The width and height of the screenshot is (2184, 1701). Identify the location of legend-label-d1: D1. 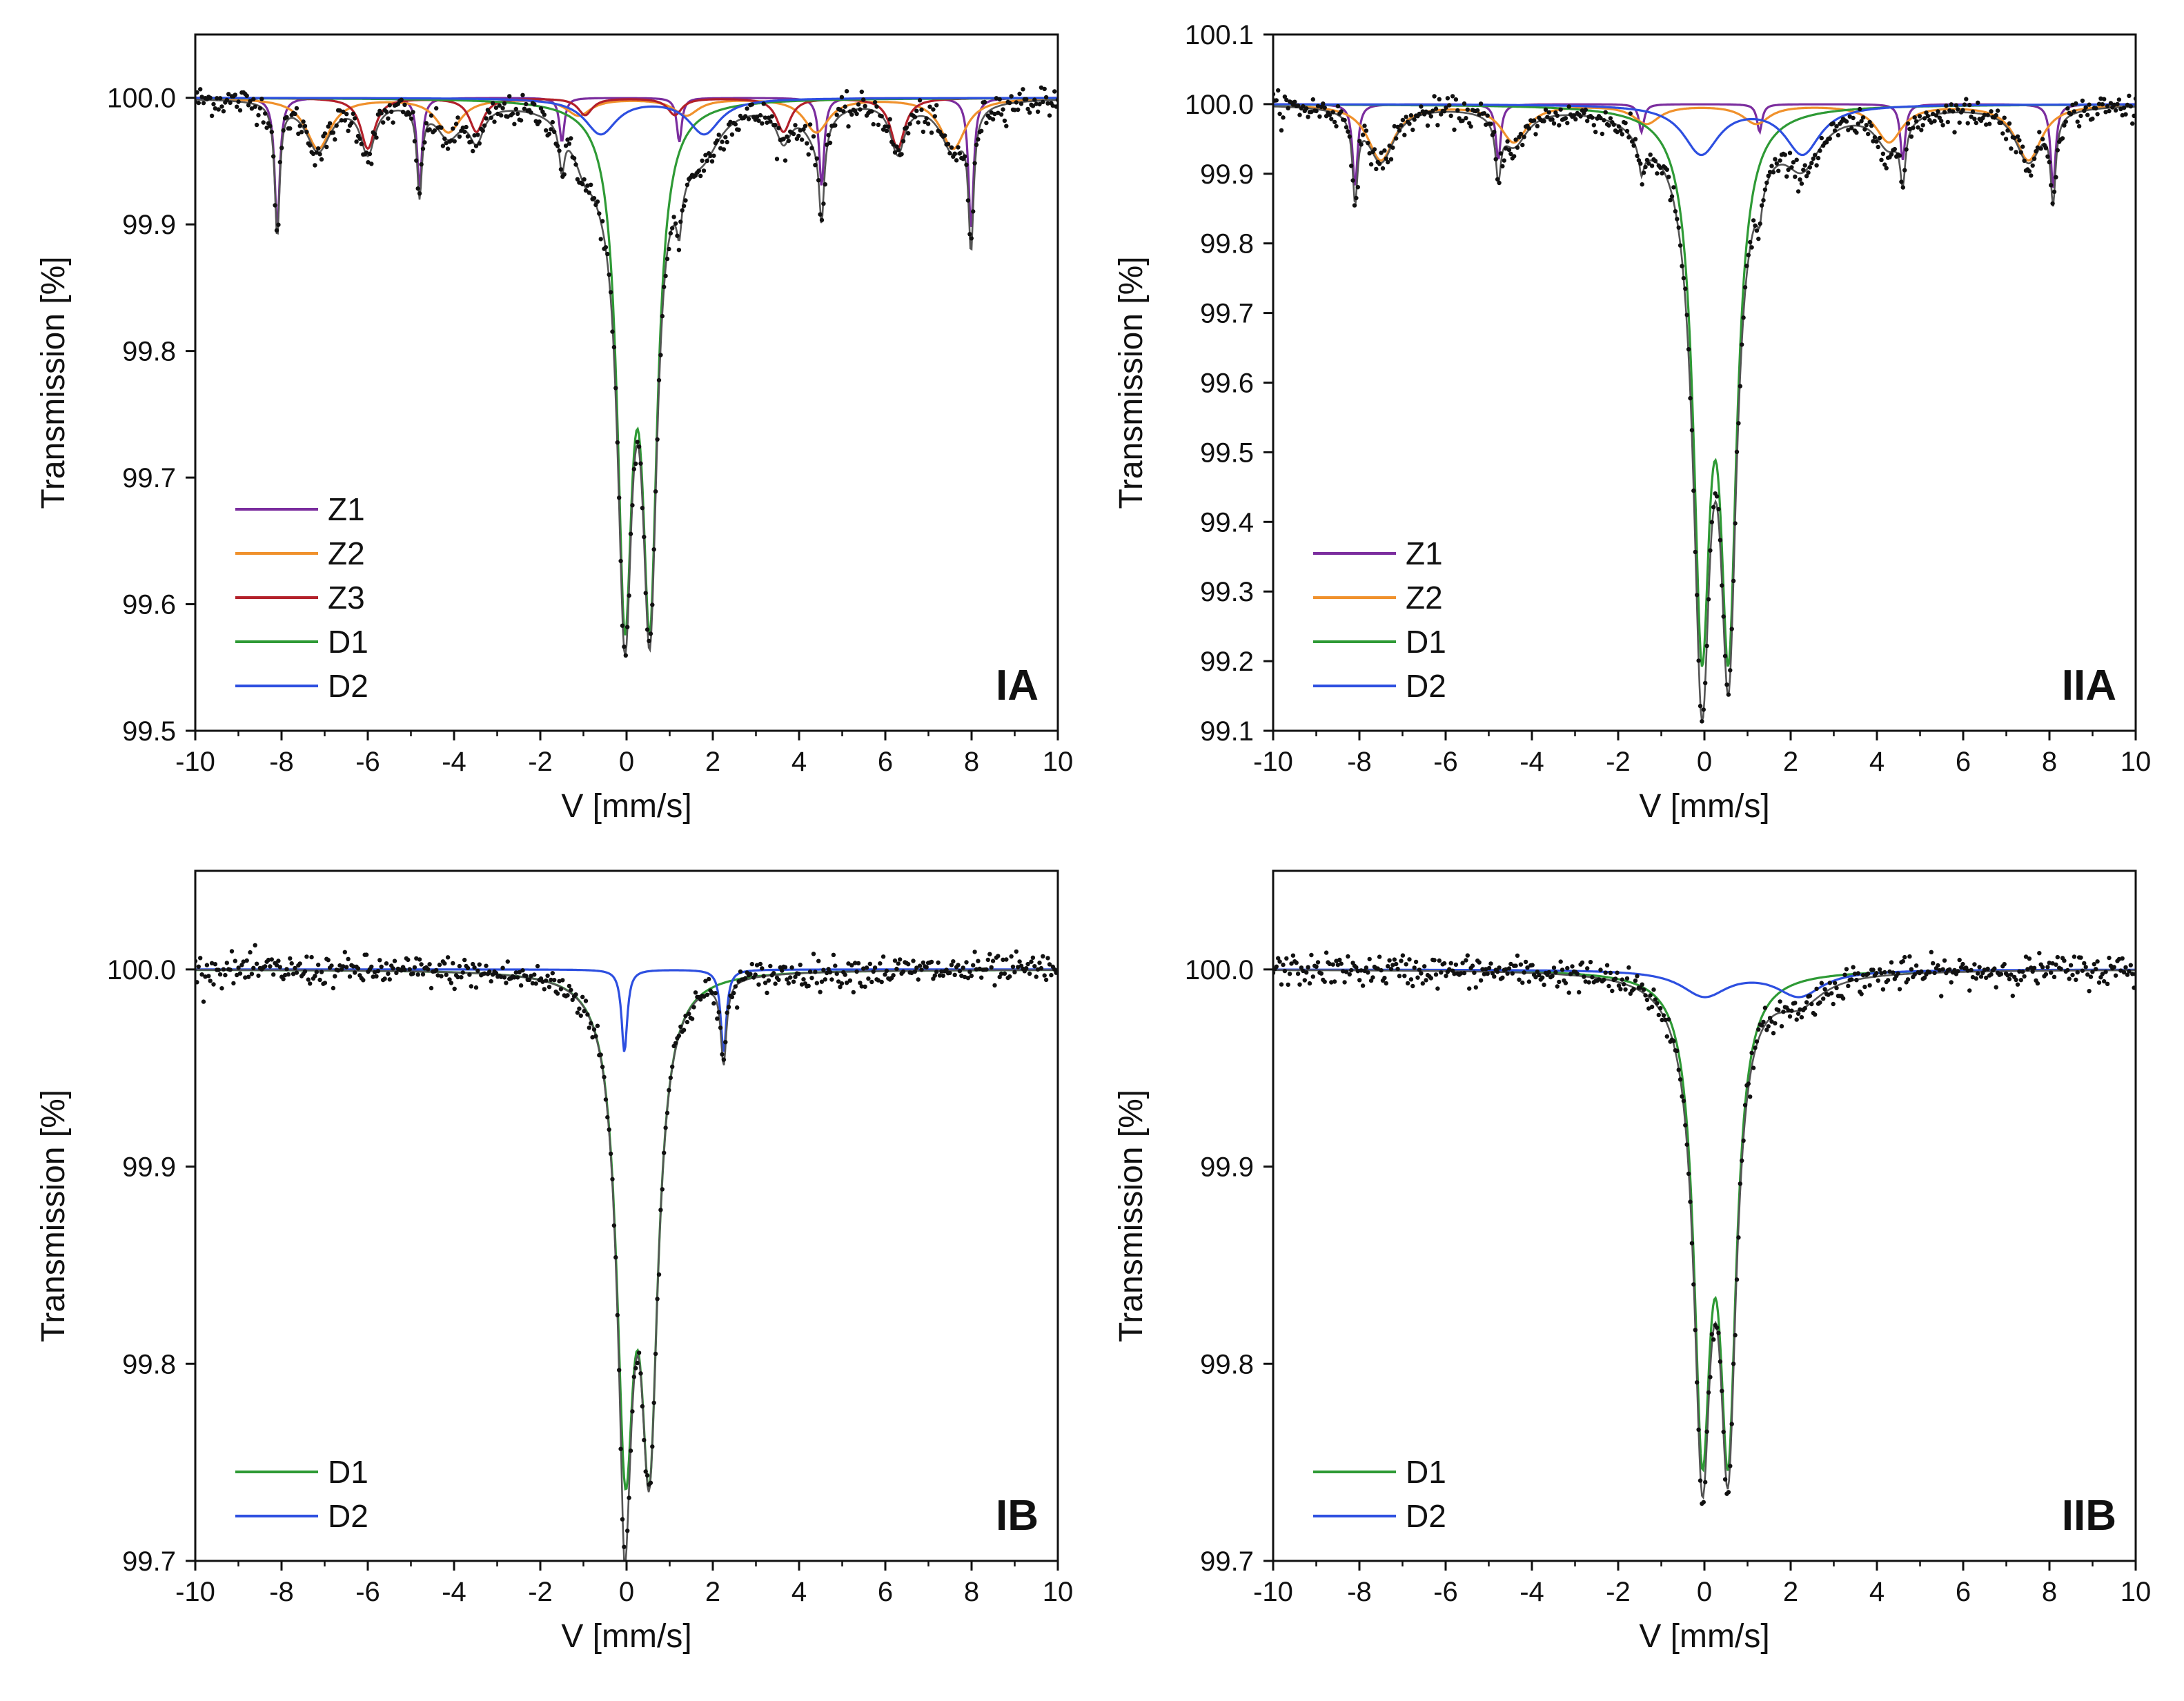
(348, 642).